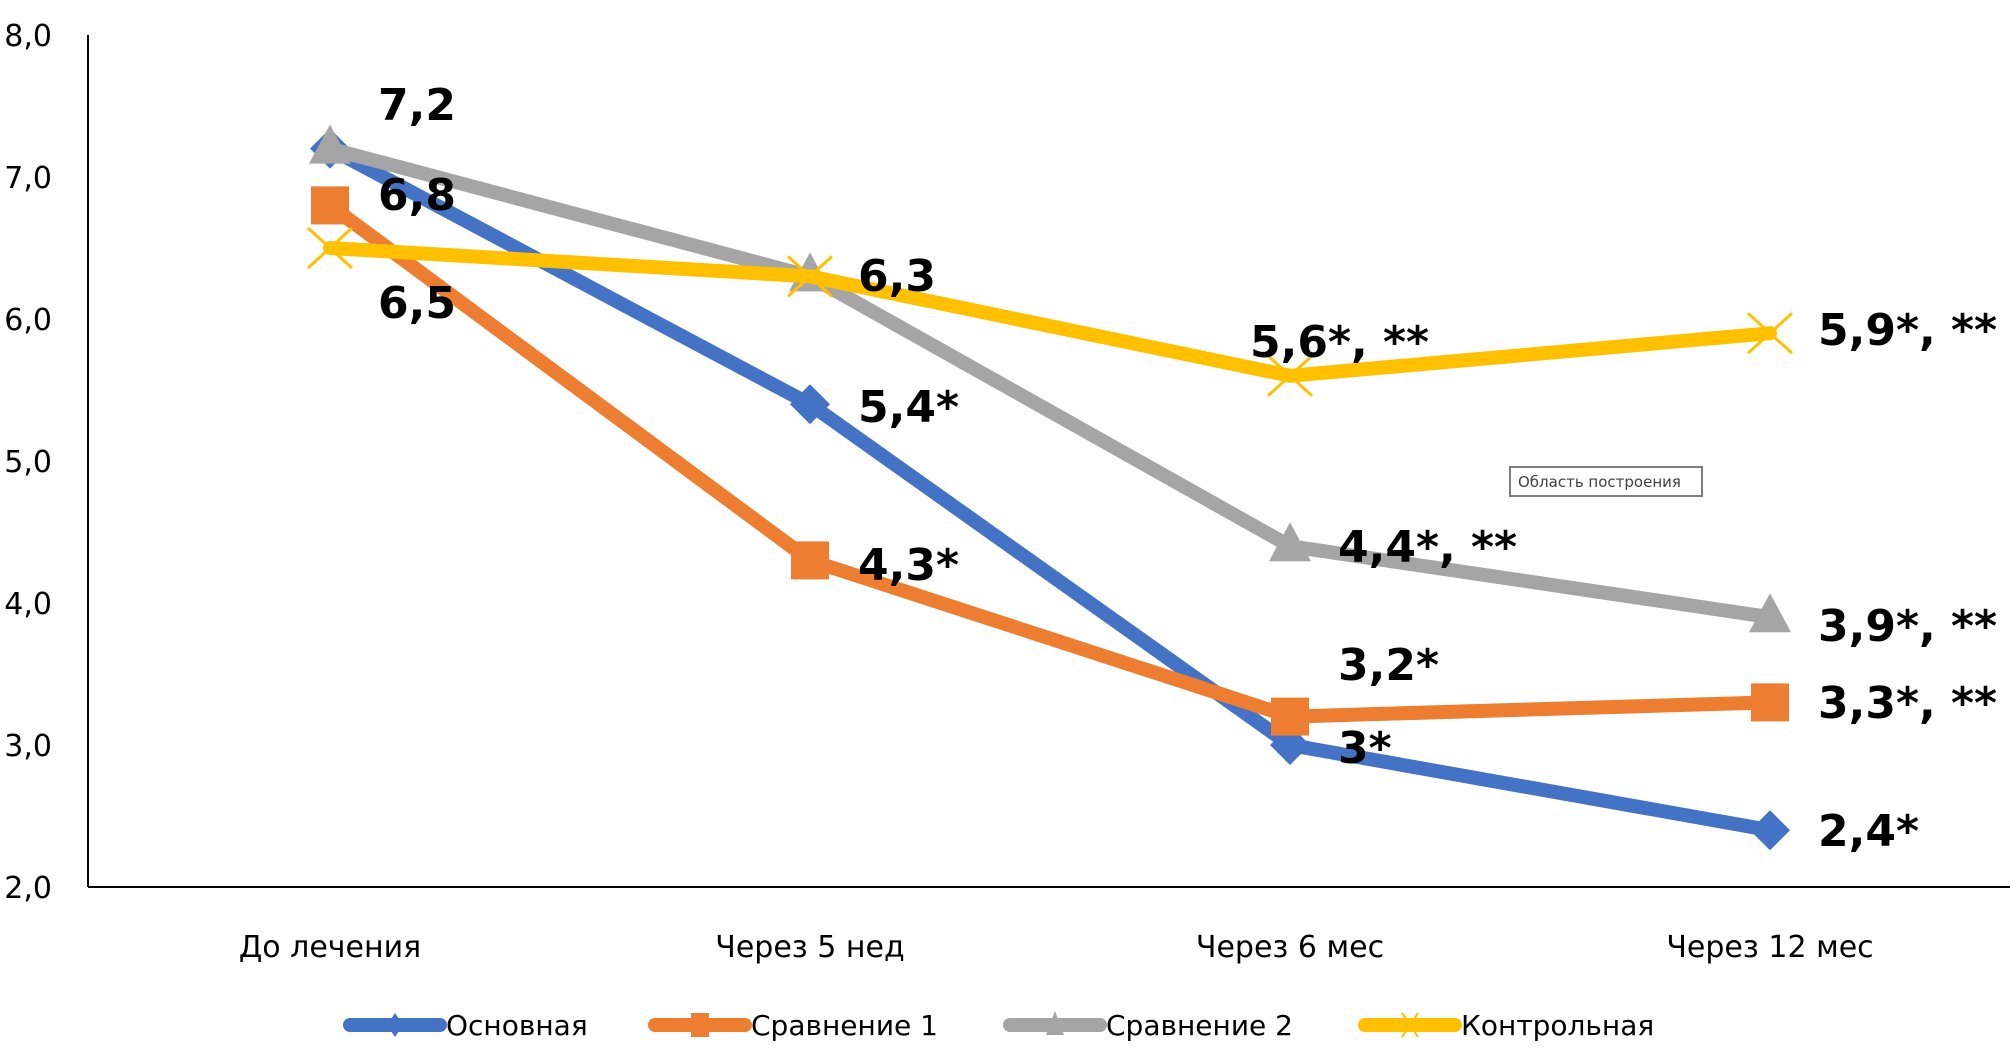  I want to click on plot-area-tooltip: Область построения, so click(1606, 481).